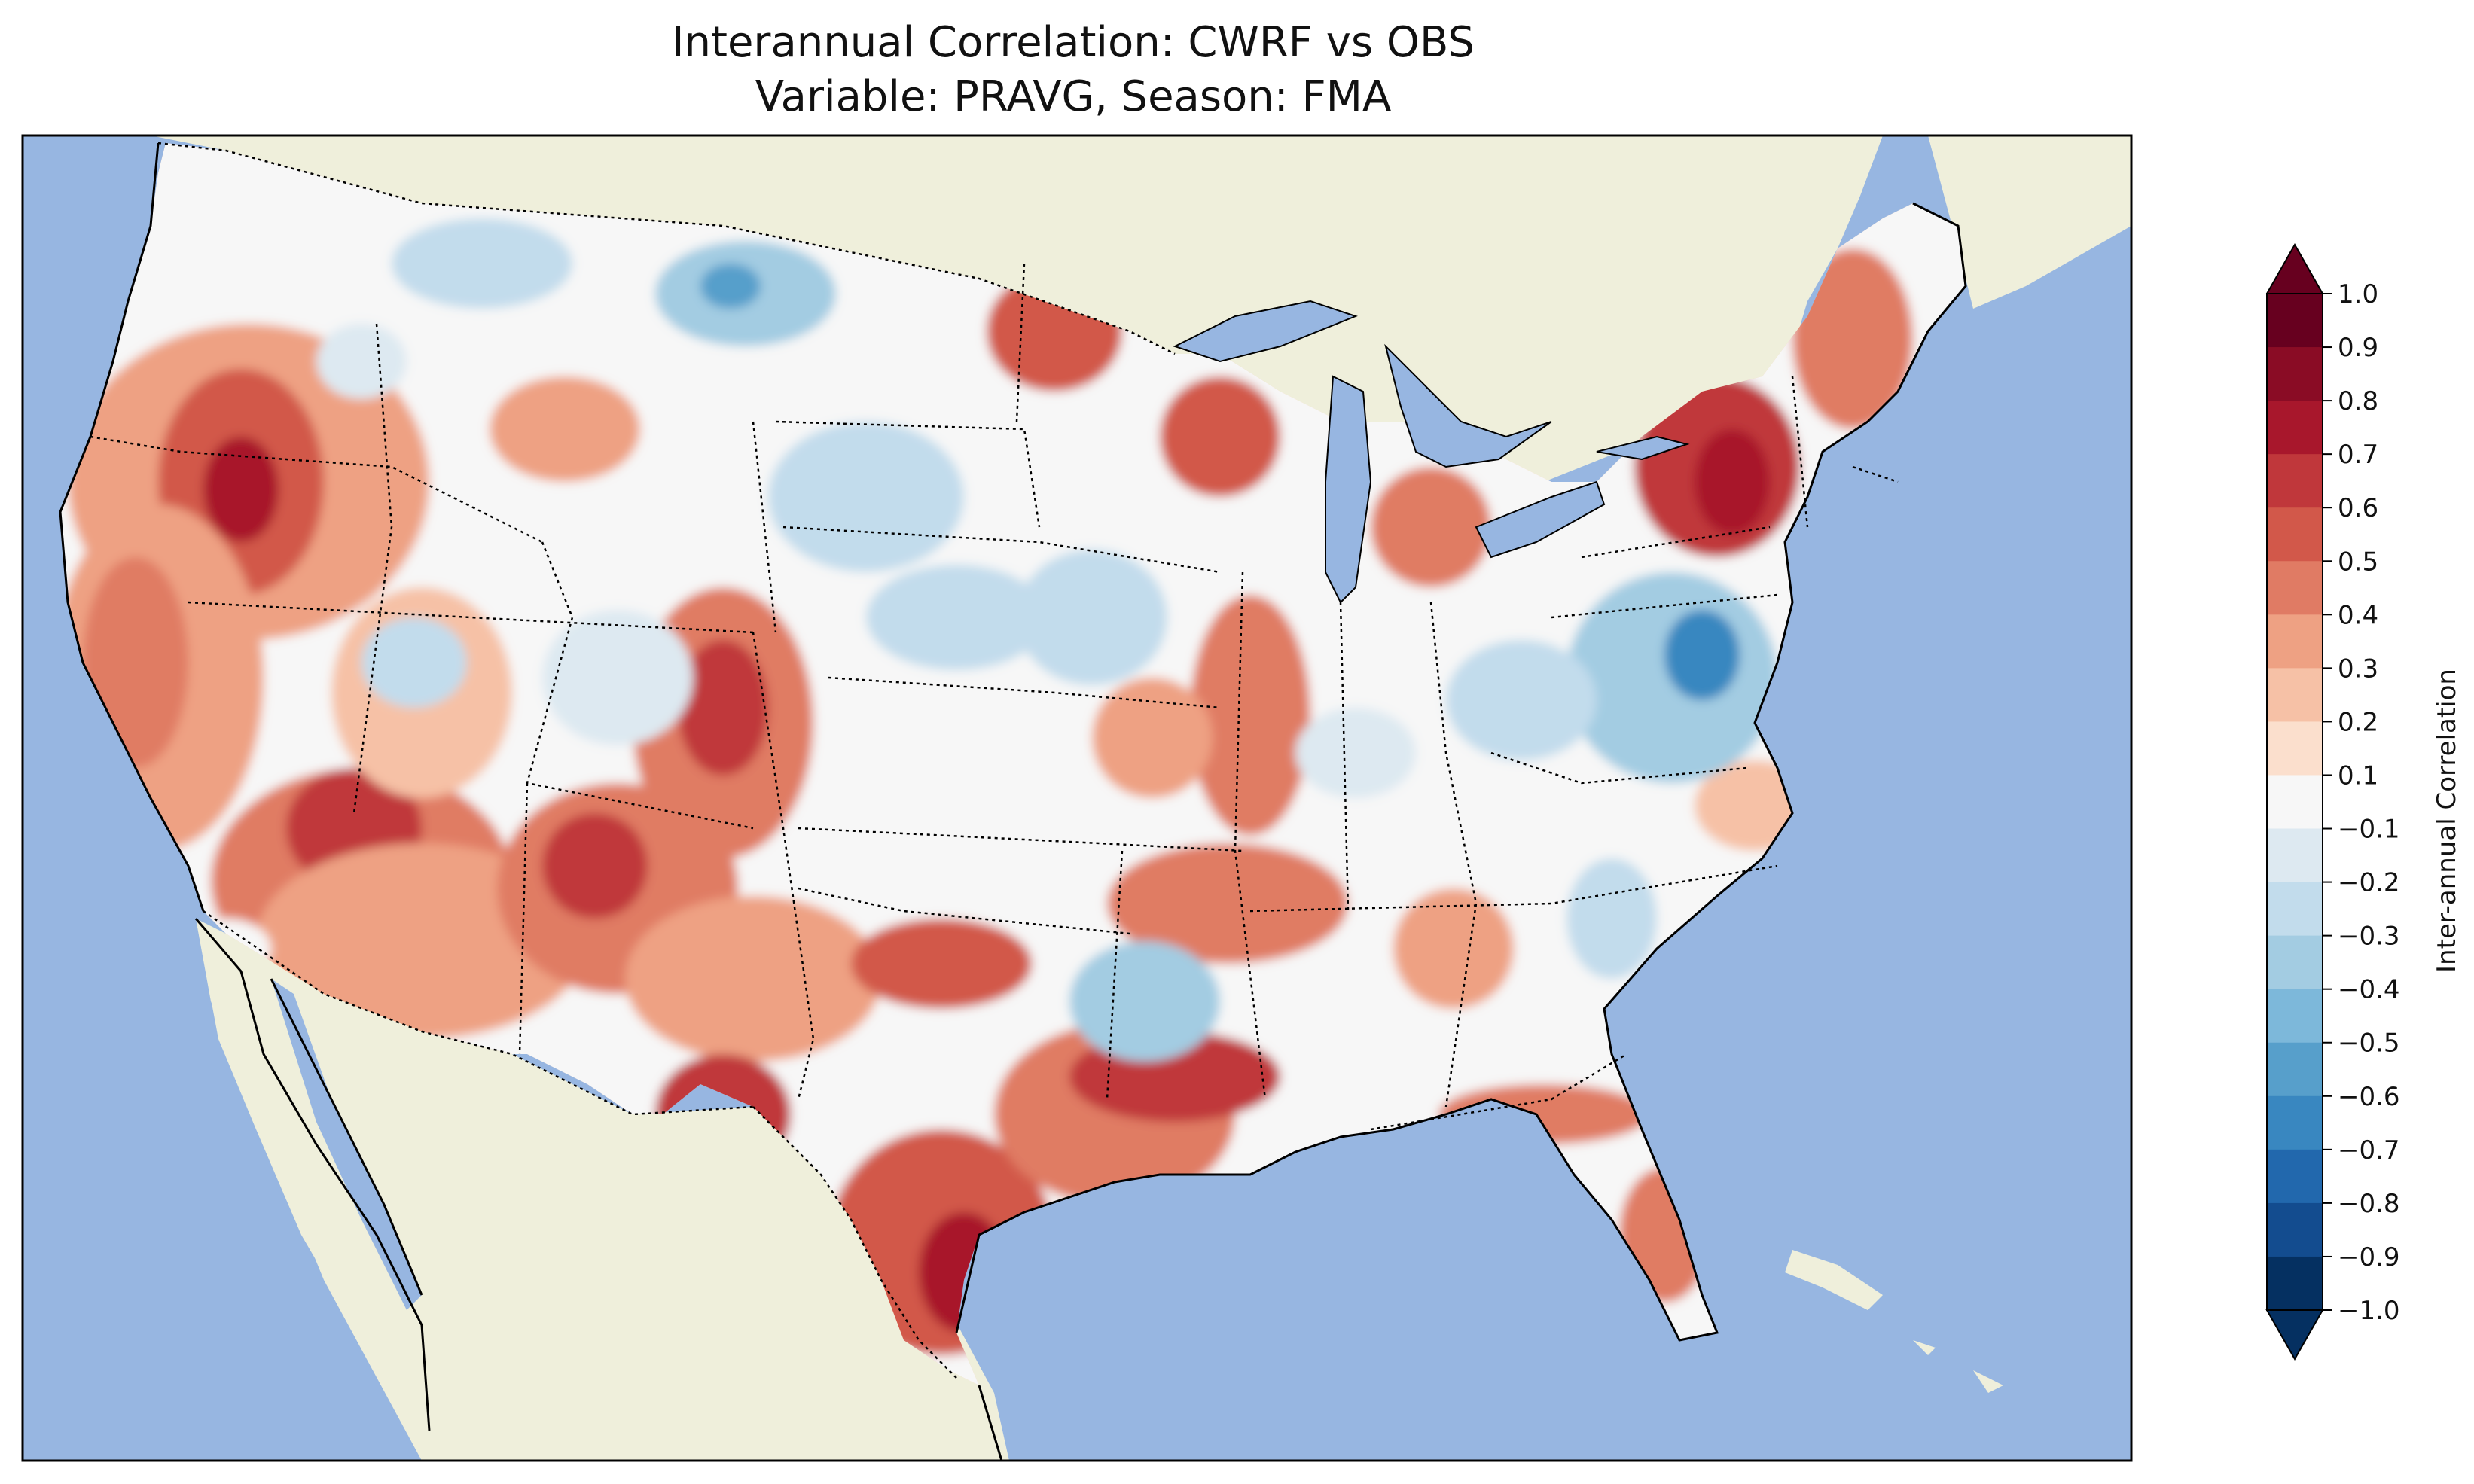 The width and height of the screenshot is (2474, 1484). I want to click on colorbar-tick-label: −0.2, so click(2369, 883).